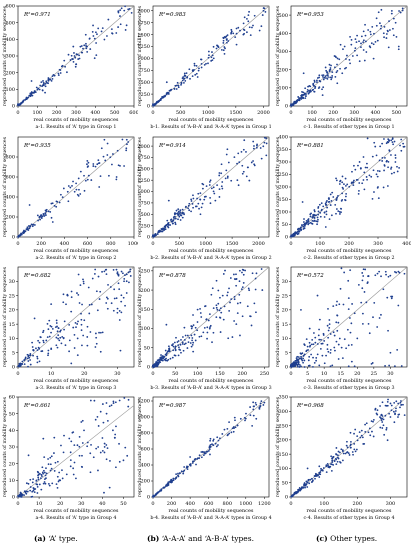 This screenshot has width=418, height=550. I want to click on diagonal-line, so click(349, 447).